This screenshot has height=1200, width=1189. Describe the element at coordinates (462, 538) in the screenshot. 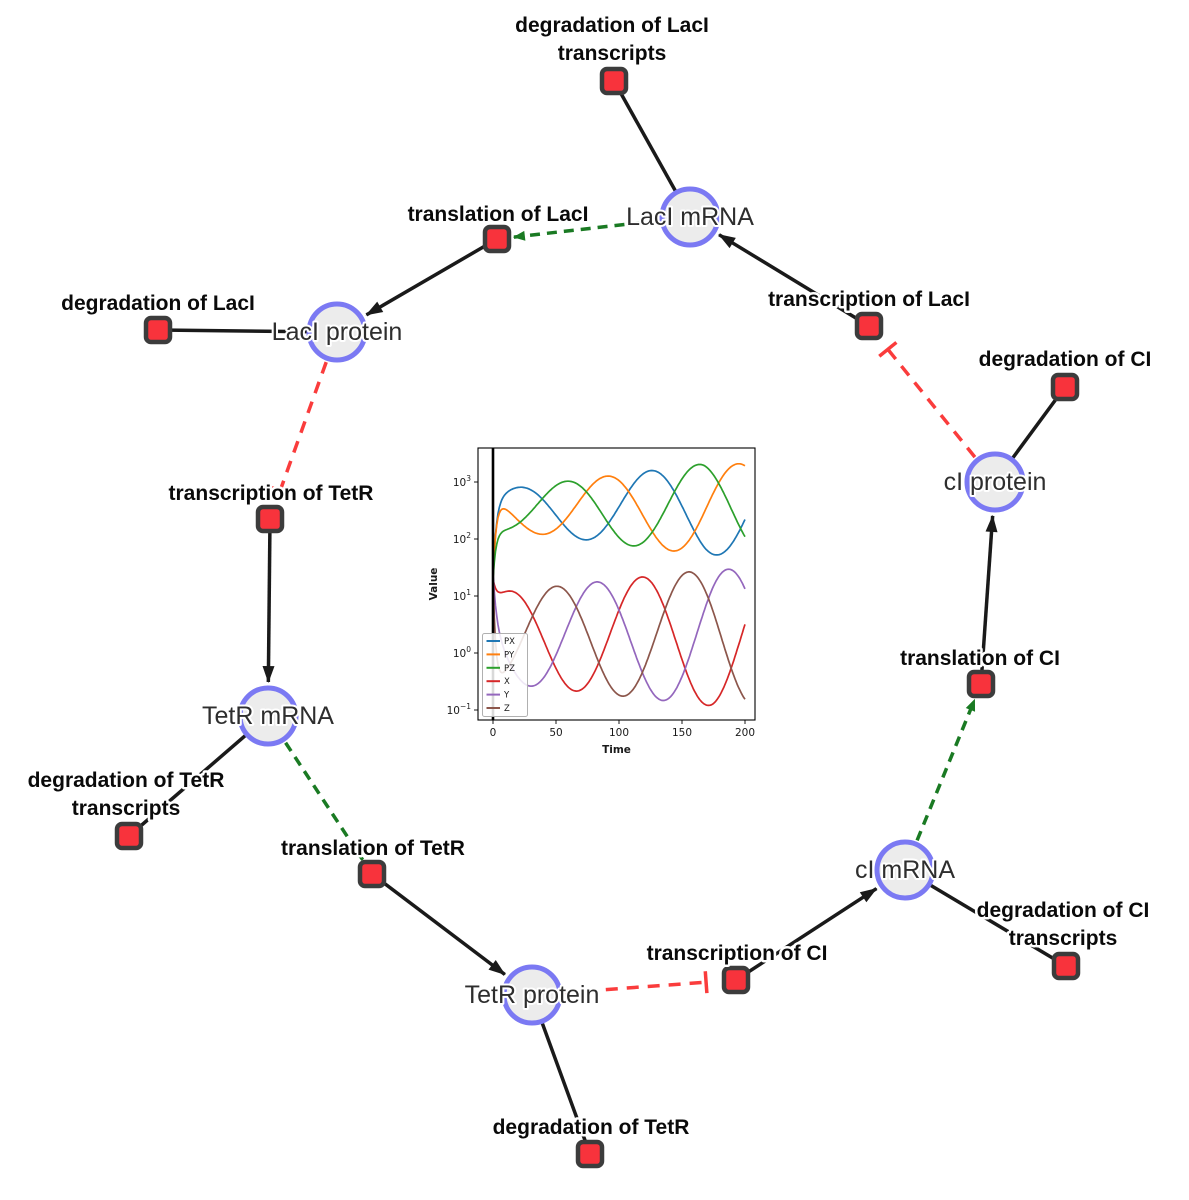

I see `y-tick-label: 10²` at that location.